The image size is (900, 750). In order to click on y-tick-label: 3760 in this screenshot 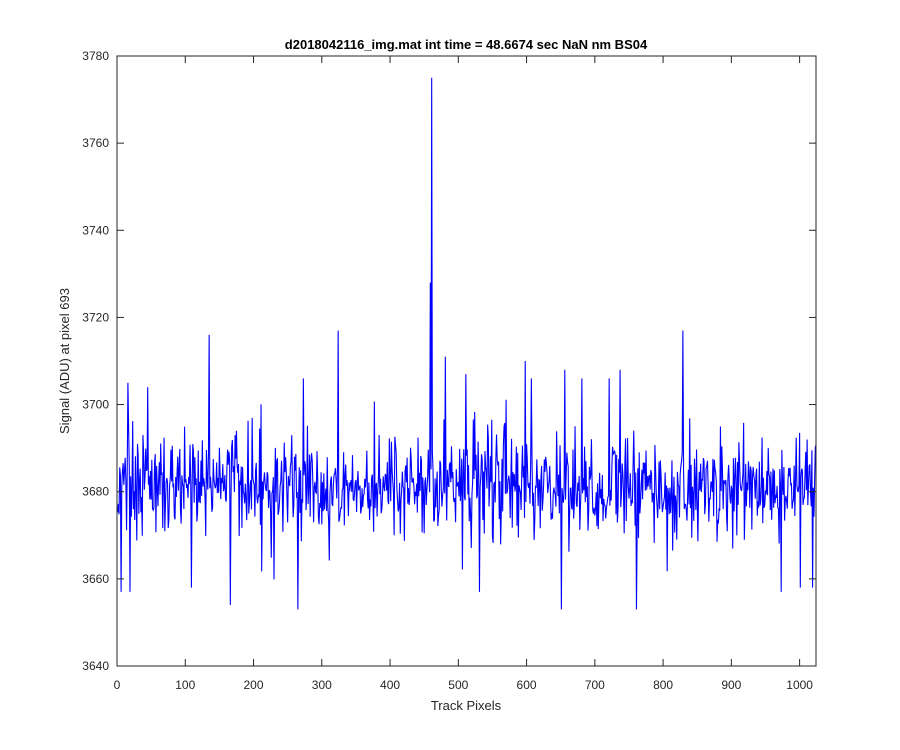, I will do `click(95, 143)`.